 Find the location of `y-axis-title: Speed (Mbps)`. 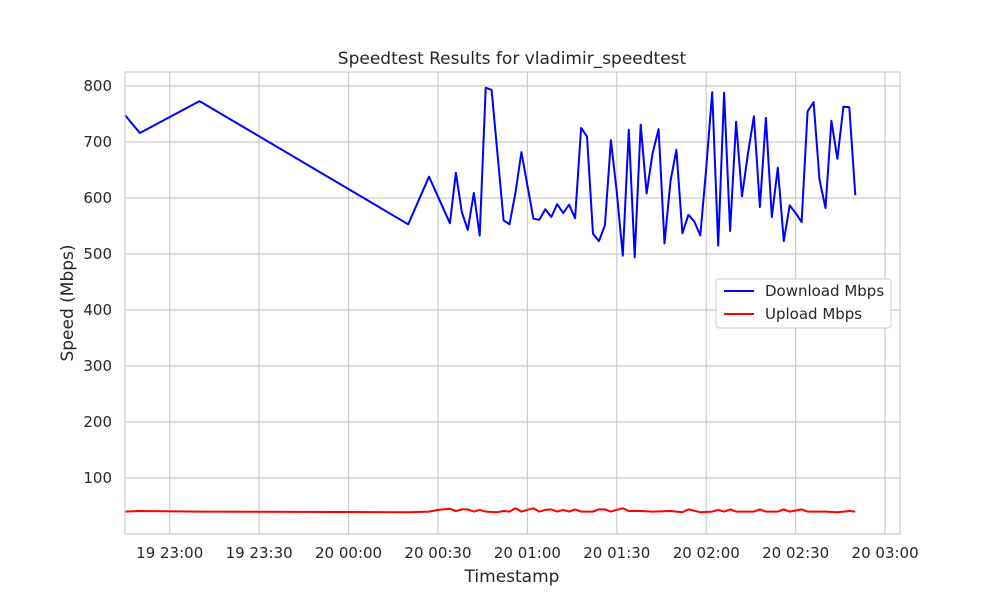

y-axis-title: Speed (Mbps) is located at coordinates (68, 302).